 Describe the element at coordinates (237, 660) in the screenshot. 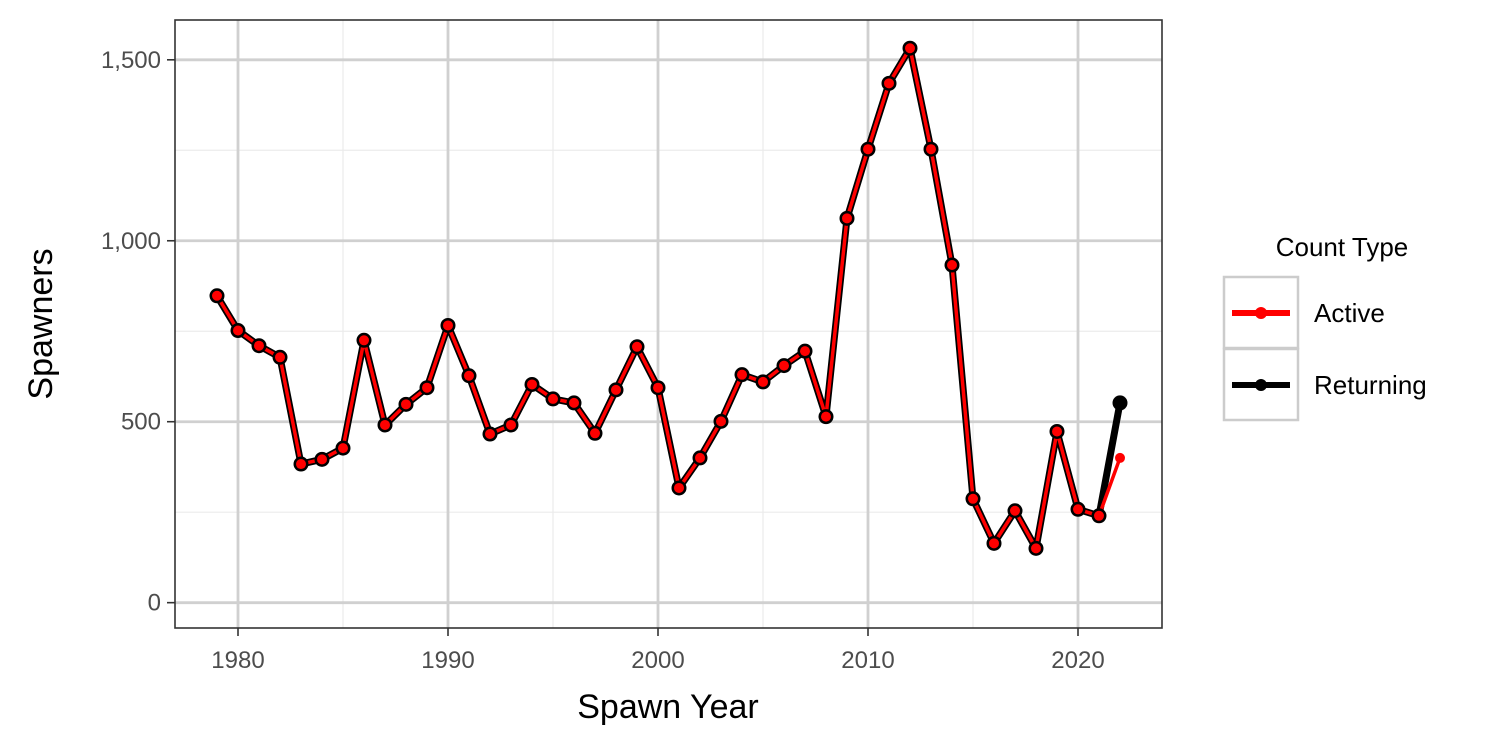

I see `x-tick-label: 1980` at that location.